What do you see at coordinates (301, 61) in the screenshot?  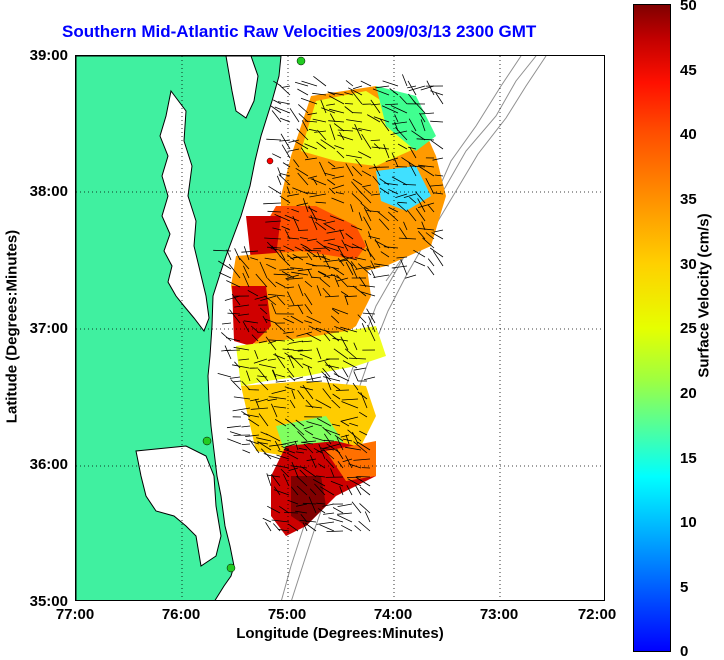 I see `station-marker-north` at bounding box center [301, 61].